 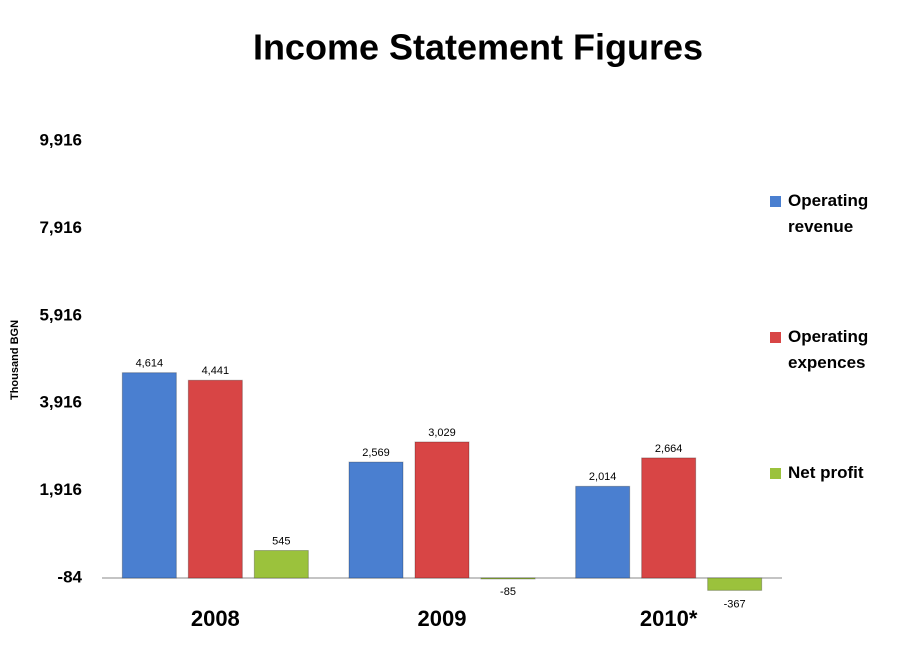 I want to click on data-label: 4,614, so click(x=150, y=364).